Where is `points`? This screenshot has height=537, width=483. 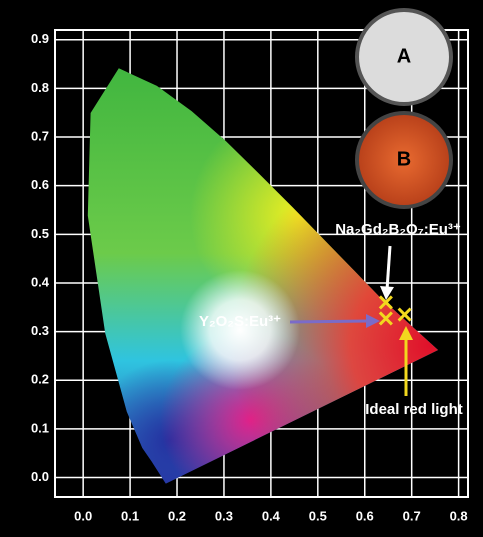
points is located at coordinates (395, 310).